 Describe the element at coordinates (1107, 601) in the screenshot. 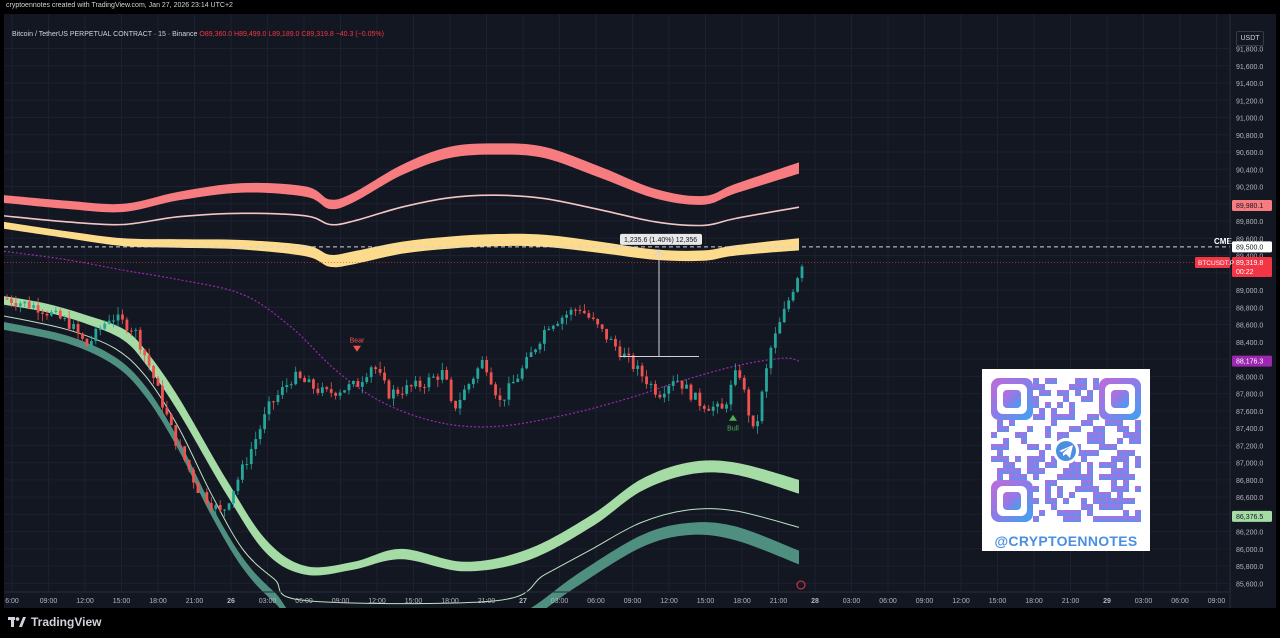

I see `time-tick-label: 29` at that location.